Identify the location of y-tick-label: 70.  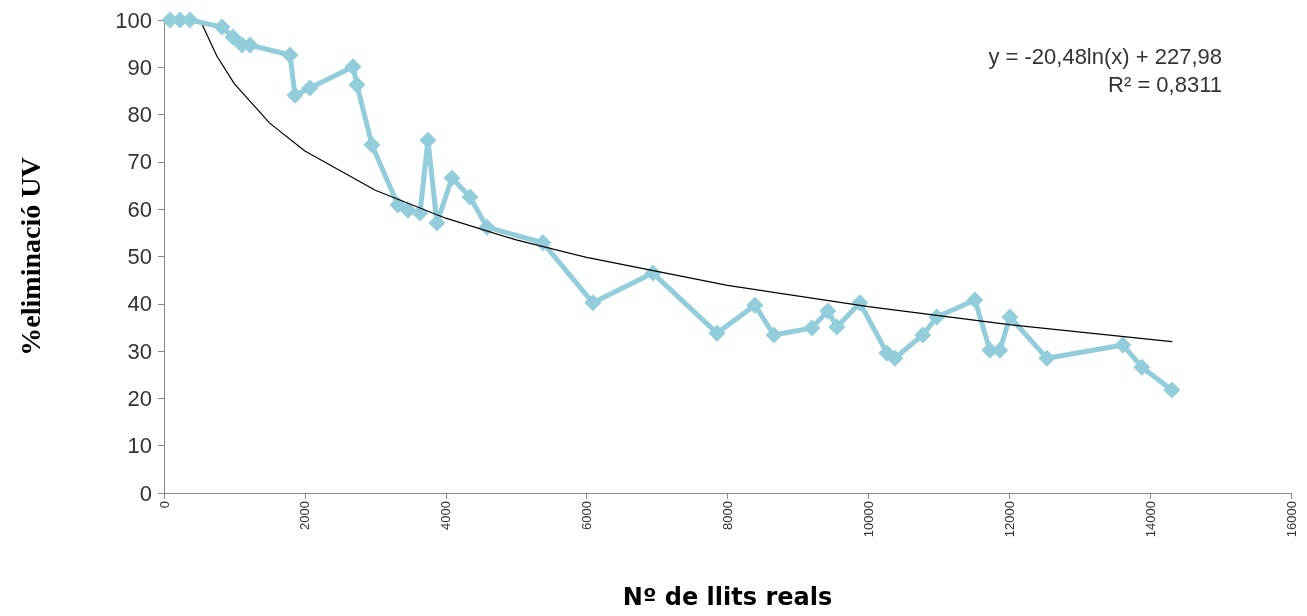
(139, 162).